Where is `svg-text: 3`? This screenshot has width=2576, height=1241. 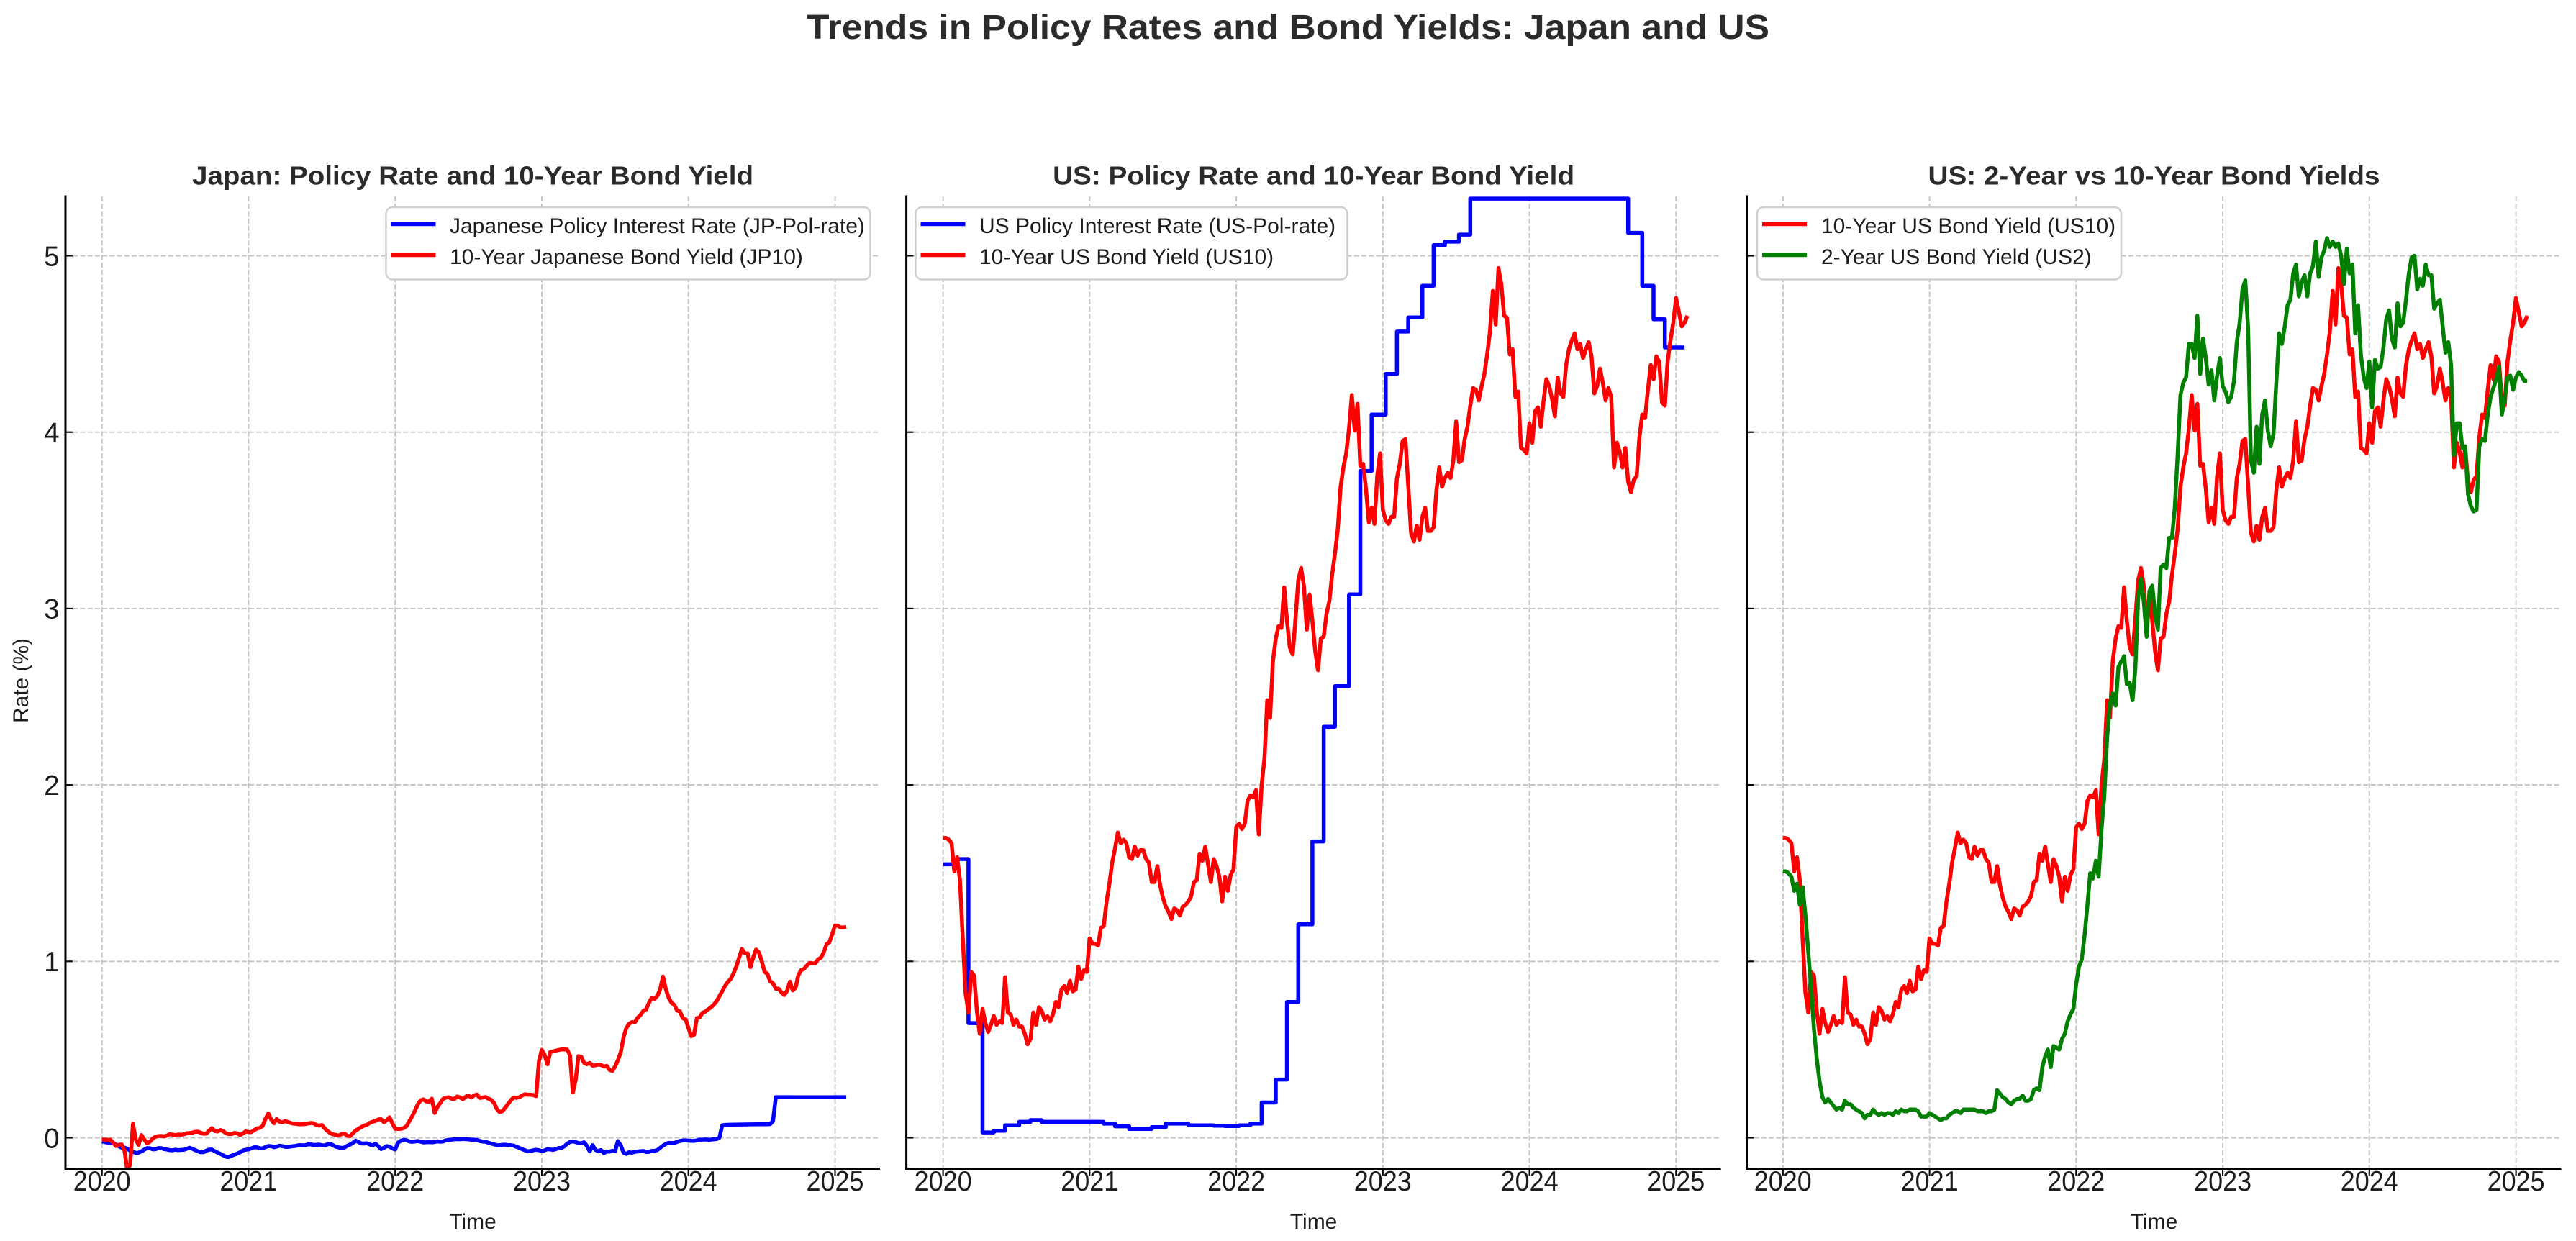 svg-text: 3 is located at coordinates (51, 609).